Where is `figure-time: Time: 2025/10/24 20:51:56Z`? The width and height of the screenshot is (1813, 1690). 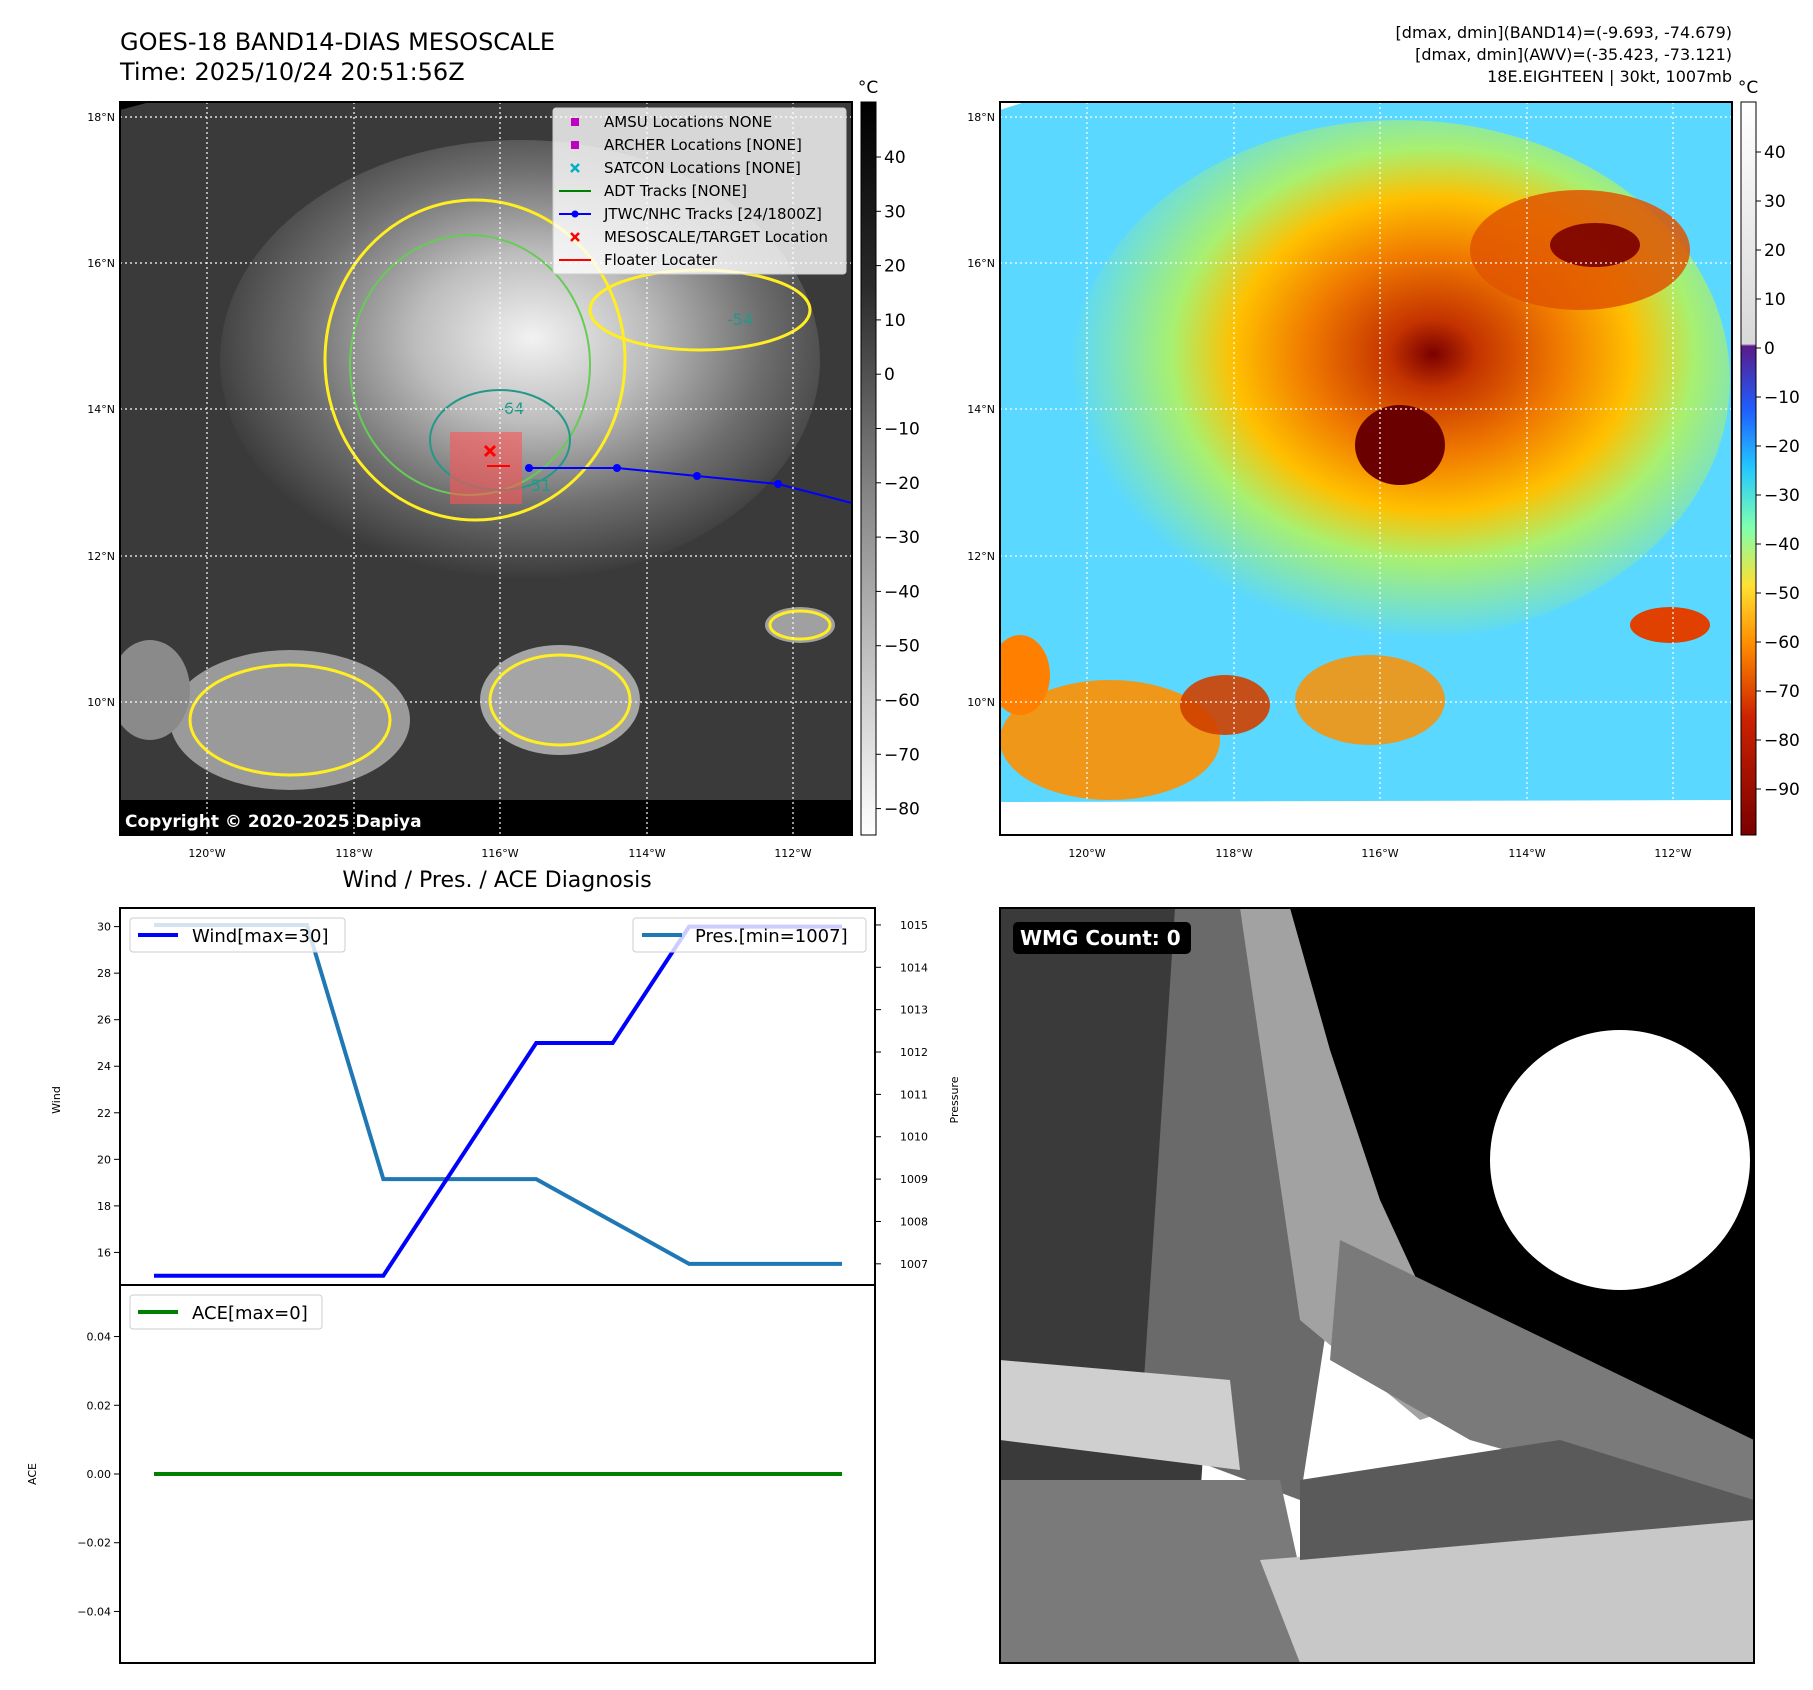 figure-time: Time: 2025/10/24 20:51:56Z is located at coordinates (292, 72).